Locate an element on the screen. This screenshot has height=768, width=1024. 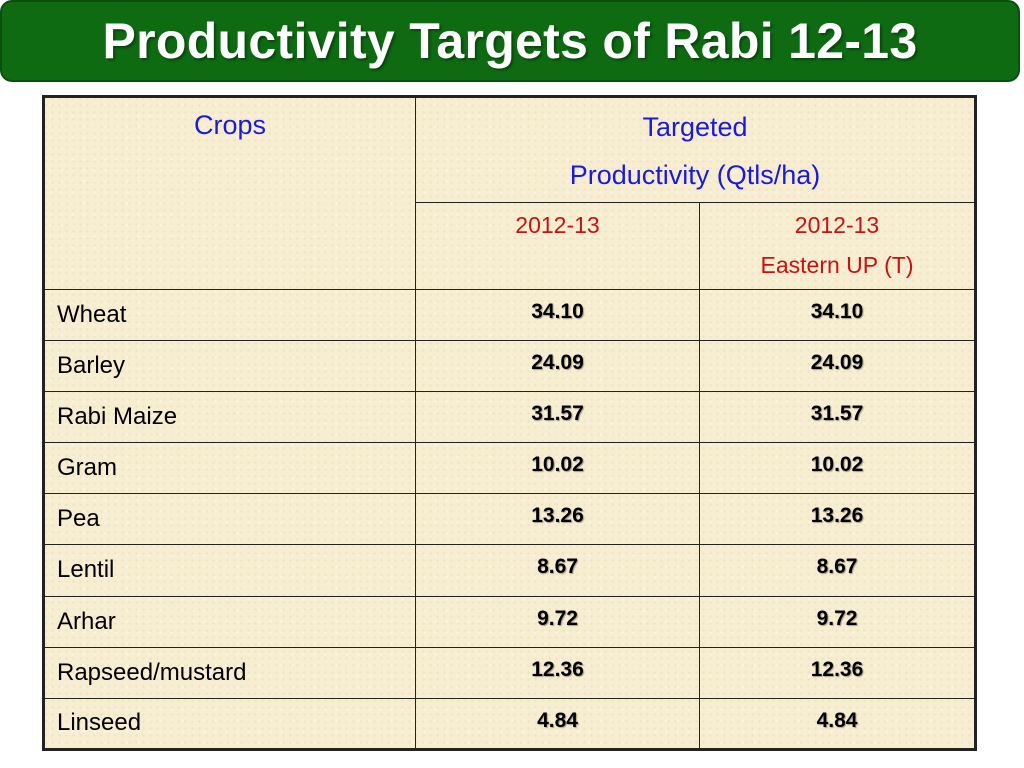
table-row: Barley 24.09 24.09 is located at coordinates (510, 365).